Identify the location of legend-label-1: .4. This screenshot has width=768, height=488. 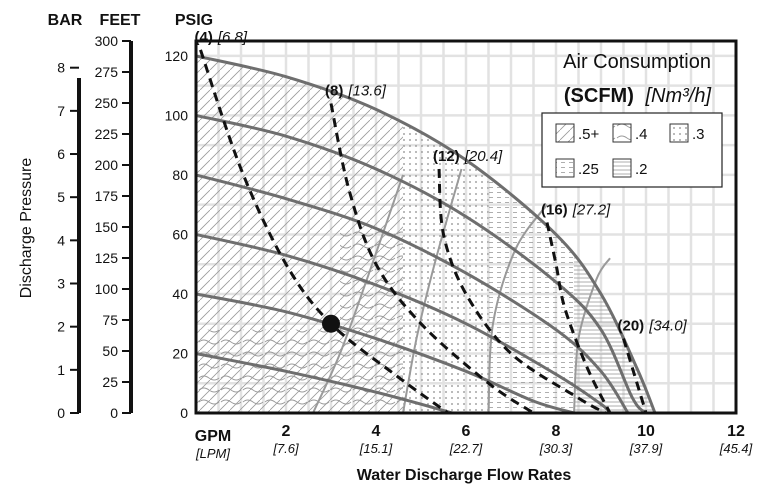
(641, 134).